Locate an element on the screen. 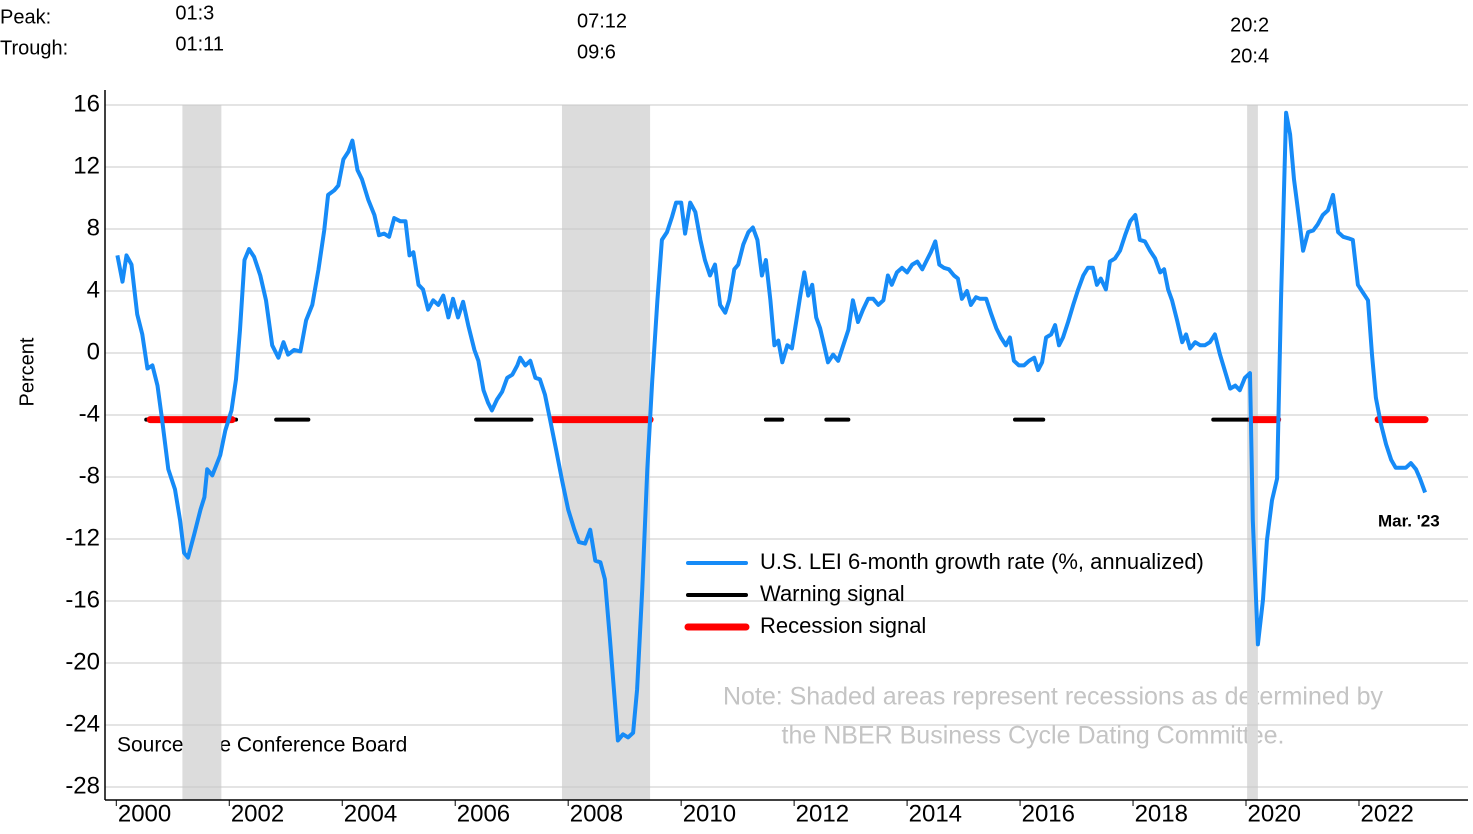 The width and height of the screenshot is (1473, 834). y-tick-label: 16 is located at coordinates (86, 103).